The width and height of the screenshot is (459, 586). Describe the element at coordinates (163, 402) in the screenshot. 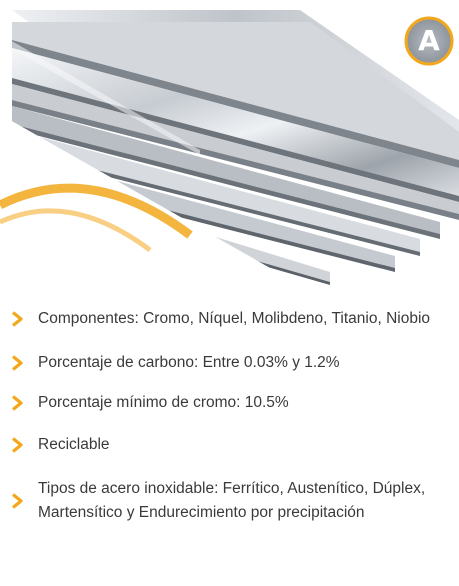

I see `feature-text: Porcentaje mínimo de cromo: 10.5%` at that location.